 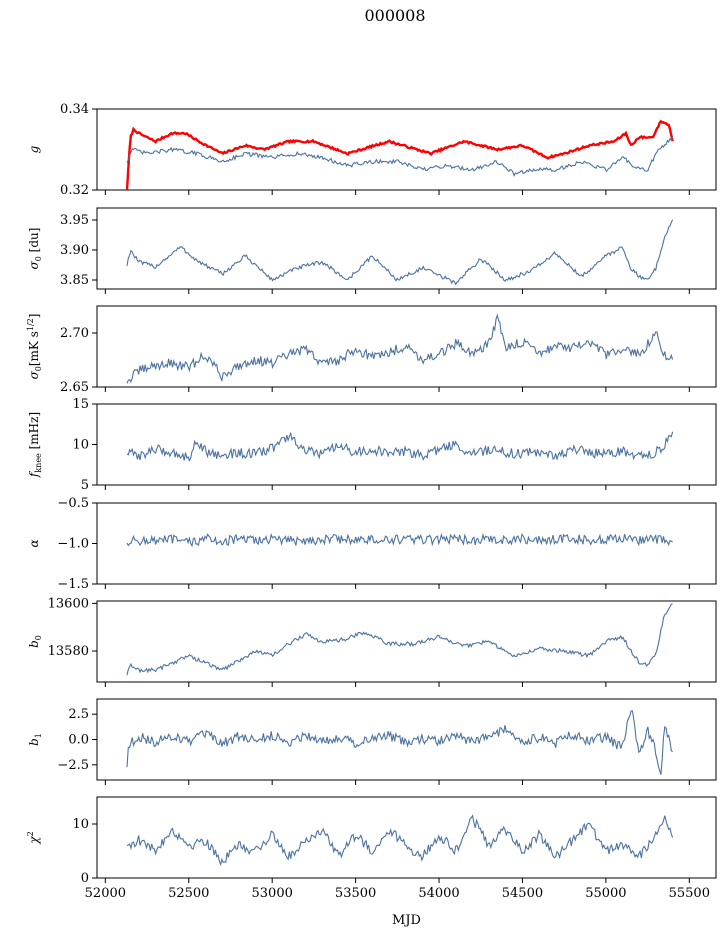 I want to click on ytick-label-b1-2: 2.5, so click(x=78, y=714).